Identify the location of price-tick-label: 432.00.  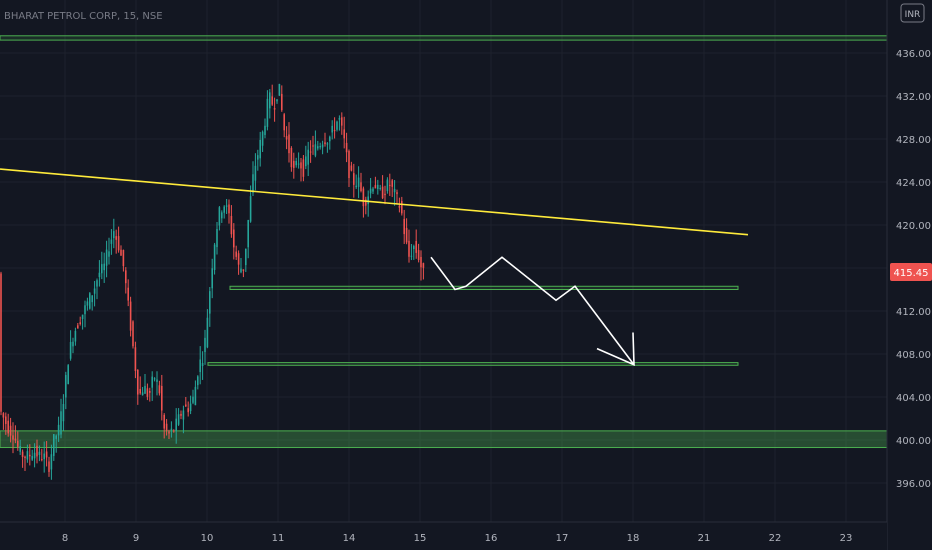
(913, 97).